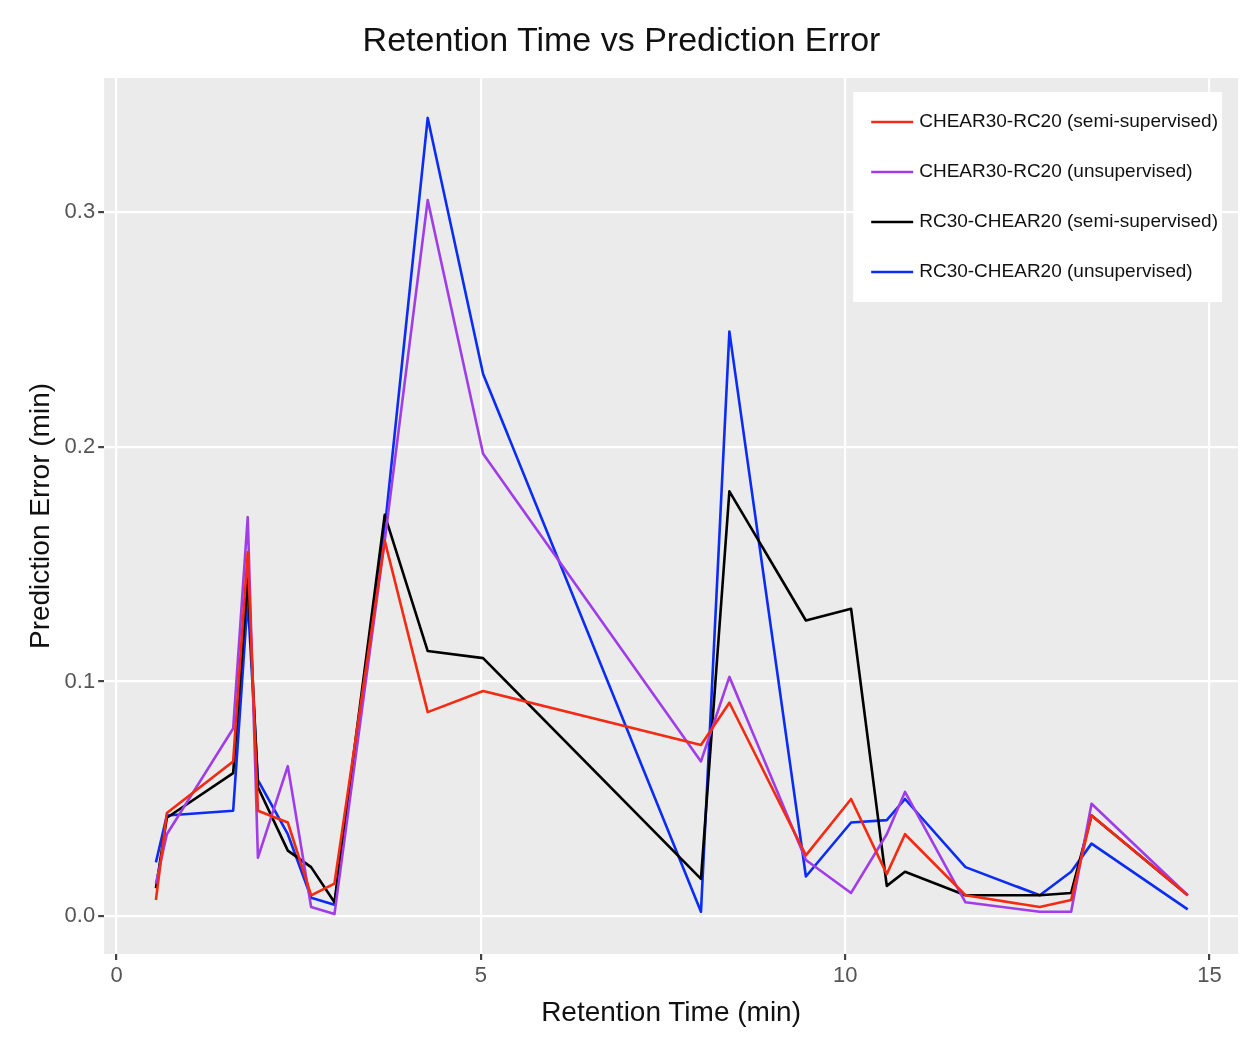 This screenshot has width=1243, height=1044. Describe the element at coordinates (1209, 975) in the screenshot. I see `x-tick-label: 15` at that location.